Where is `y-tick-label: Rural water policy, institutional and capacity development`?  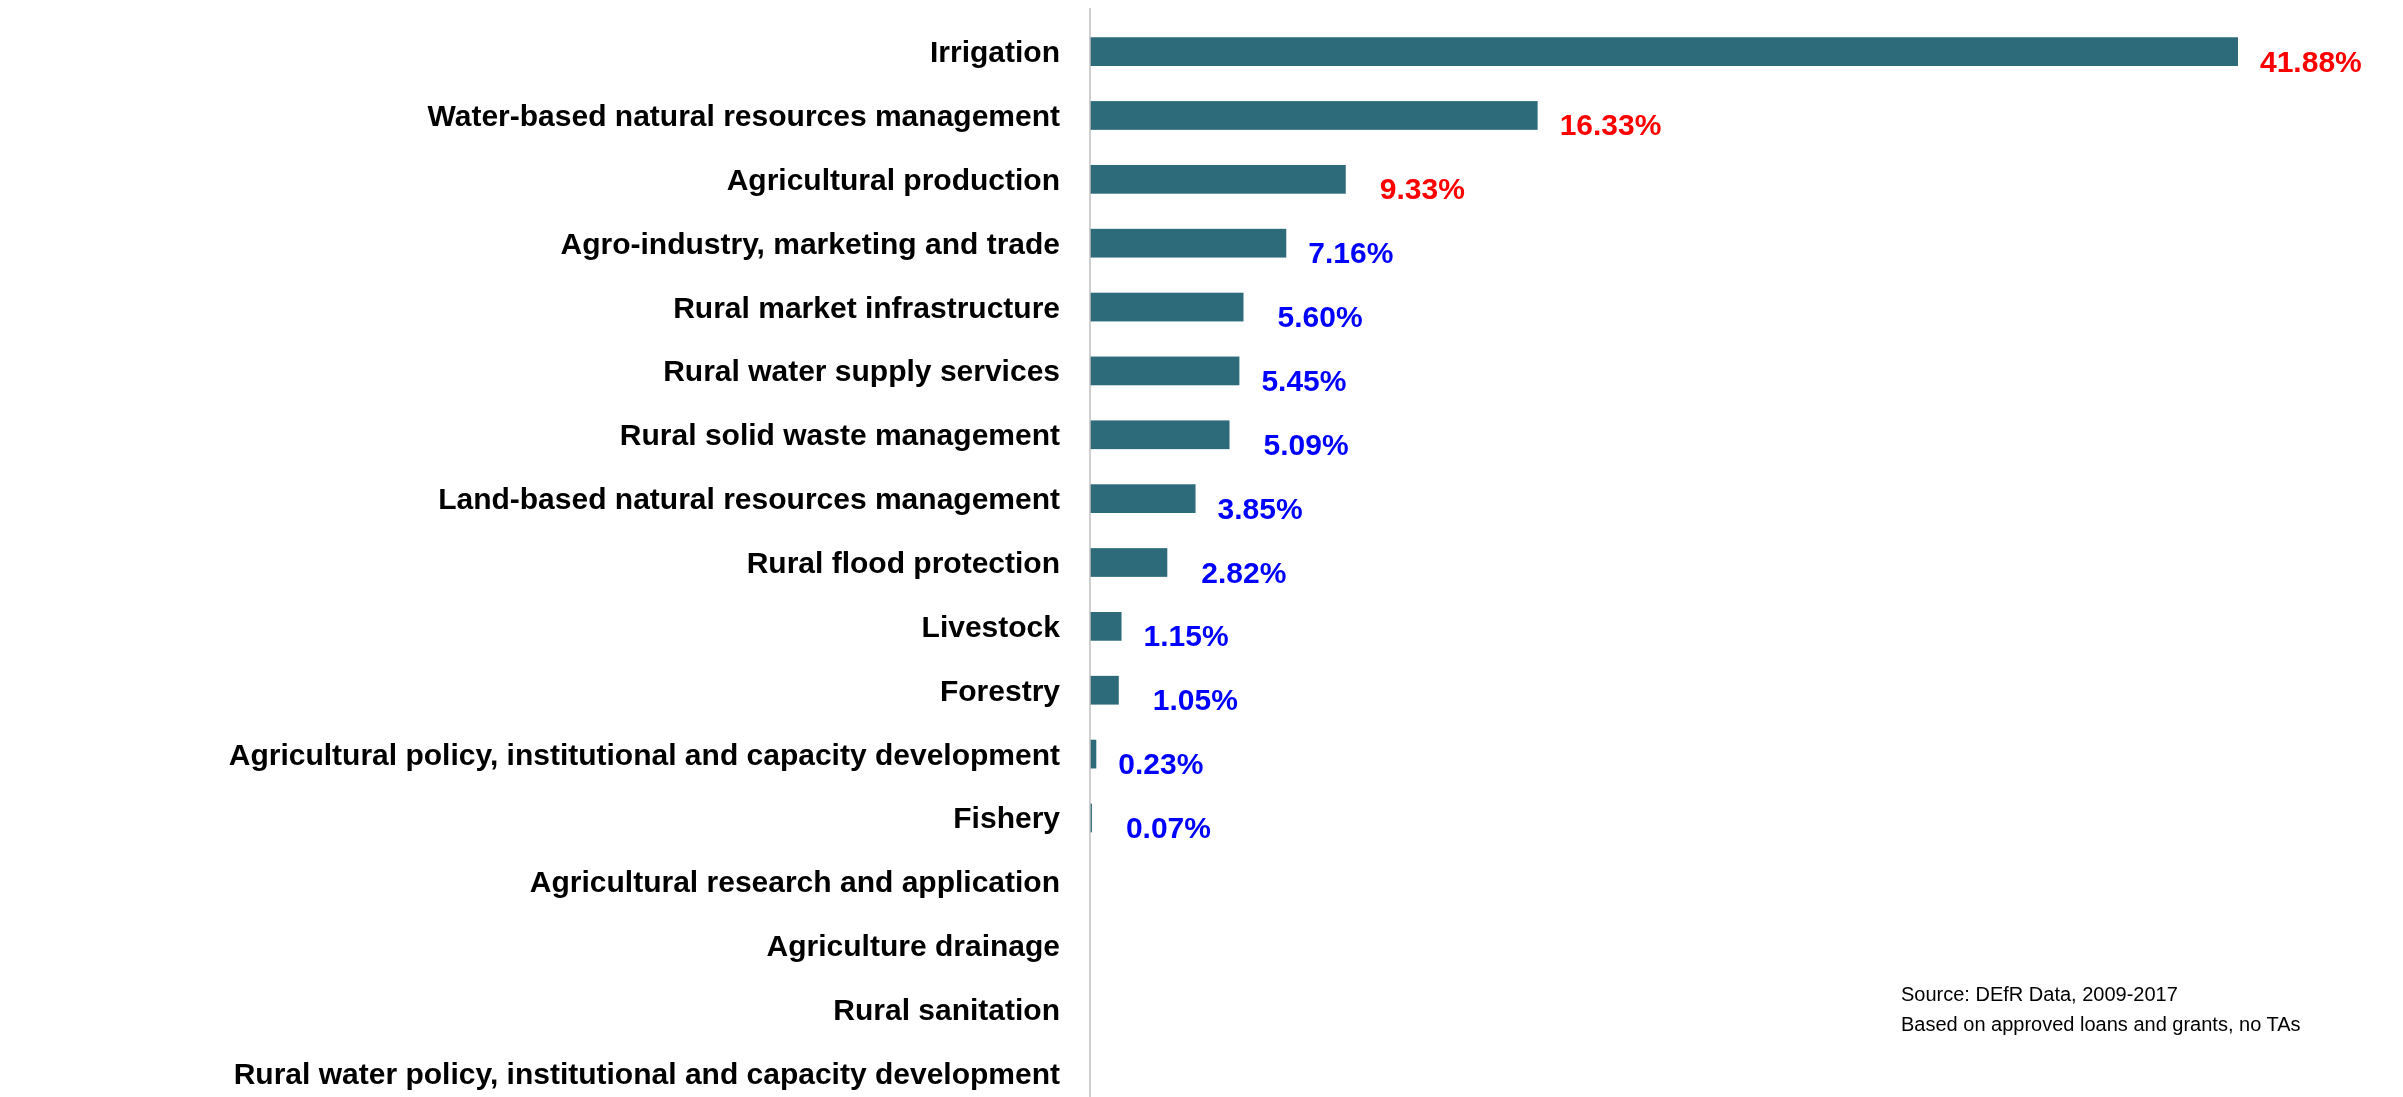
y-tick-label: Rural water policy, institutional and capacity development is located at coordinates (646, 1073).